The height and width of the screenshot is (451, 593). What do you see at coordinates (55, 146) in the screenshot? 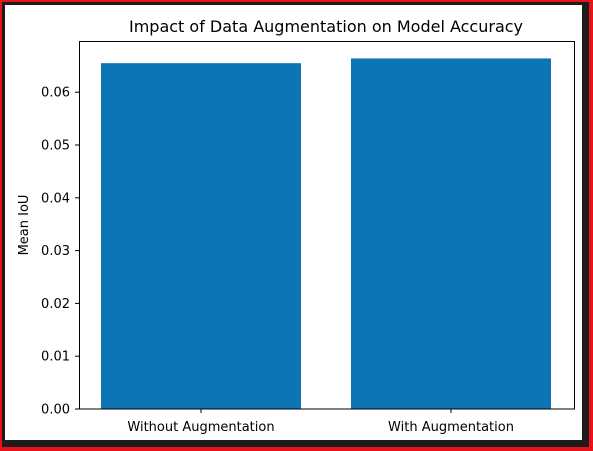
I see `y-tick-label: 0.05` at bounding box center [55, 146].